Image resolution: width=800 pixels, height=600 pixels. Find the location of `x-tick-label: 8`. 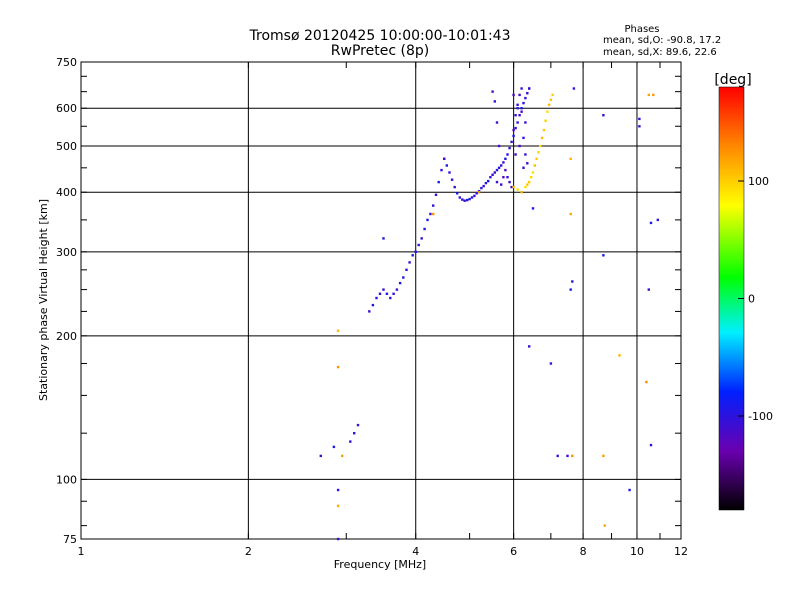

x-tick-label: 8 is located at coordinates (583, 551).